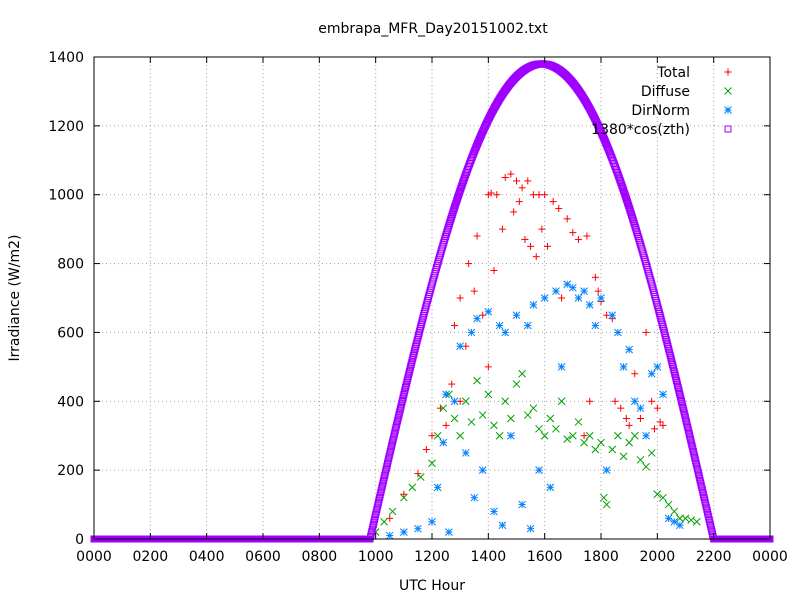 This screenshot has height=600, width=800. I want to click on legend: Total Diffuse DirNorm 1380*cos(zth), so click(661, 101).